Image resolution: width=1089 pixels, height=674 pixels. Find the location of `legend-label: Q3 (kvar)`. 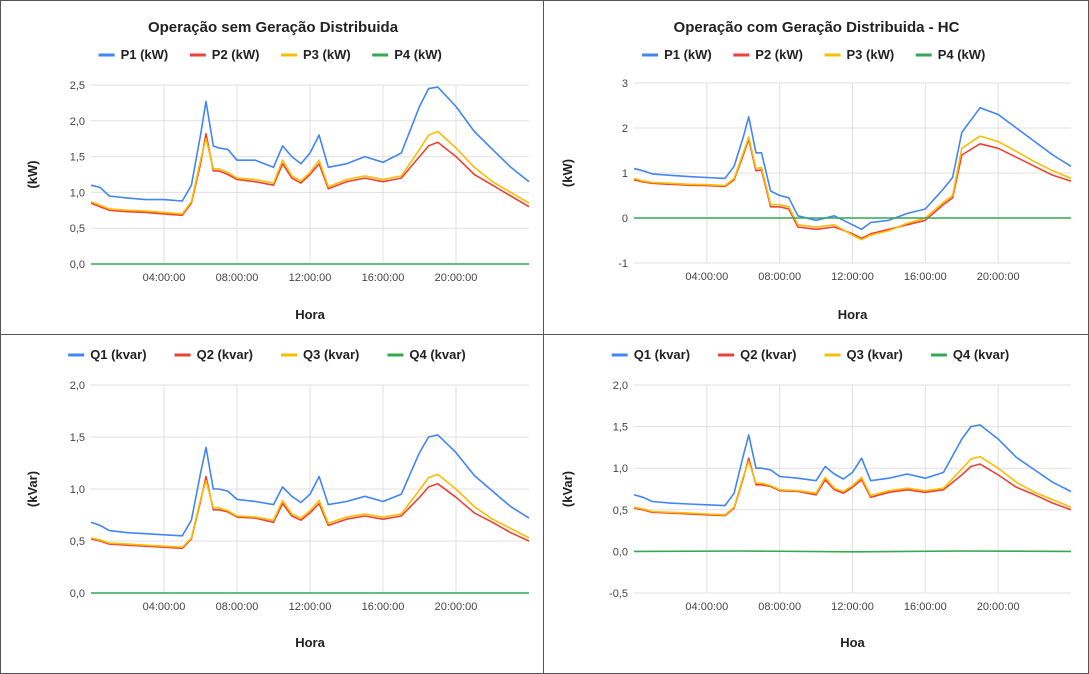

legend-label: Q3 (kvar) is located at coordinates (331, 354).